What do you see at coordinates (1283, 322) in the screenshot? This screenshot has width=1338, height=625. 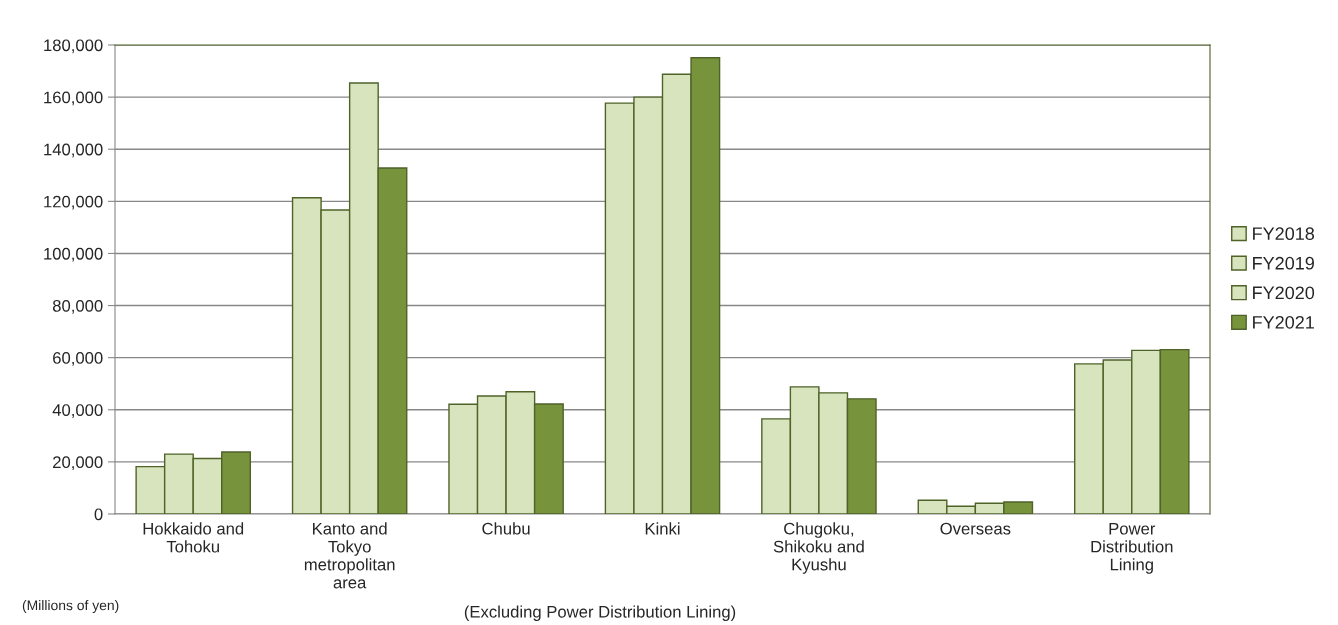 I see `legend-label: FY2021` at bounding box center [1283, 322].